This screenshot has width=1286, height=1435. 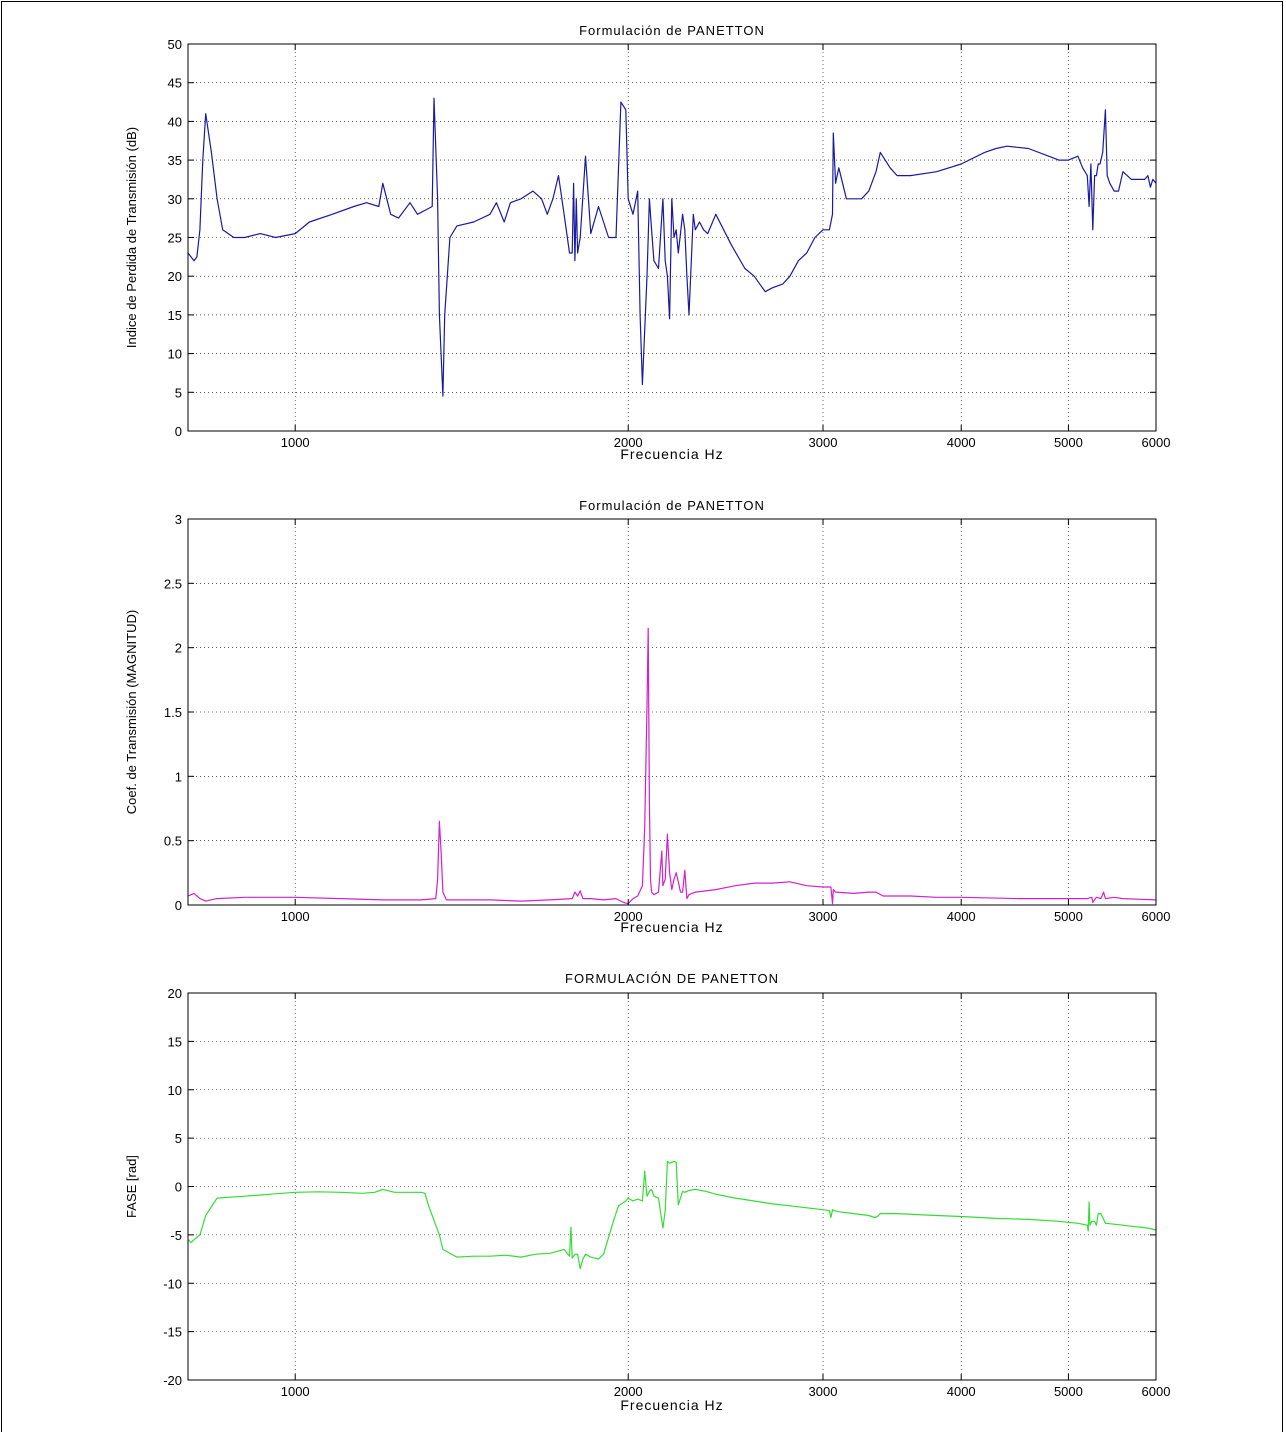 What do you see at coordinates (176, 1235) in the screenshot?
I see `y-tick-label: -5` at bounding box center [176, 1235].